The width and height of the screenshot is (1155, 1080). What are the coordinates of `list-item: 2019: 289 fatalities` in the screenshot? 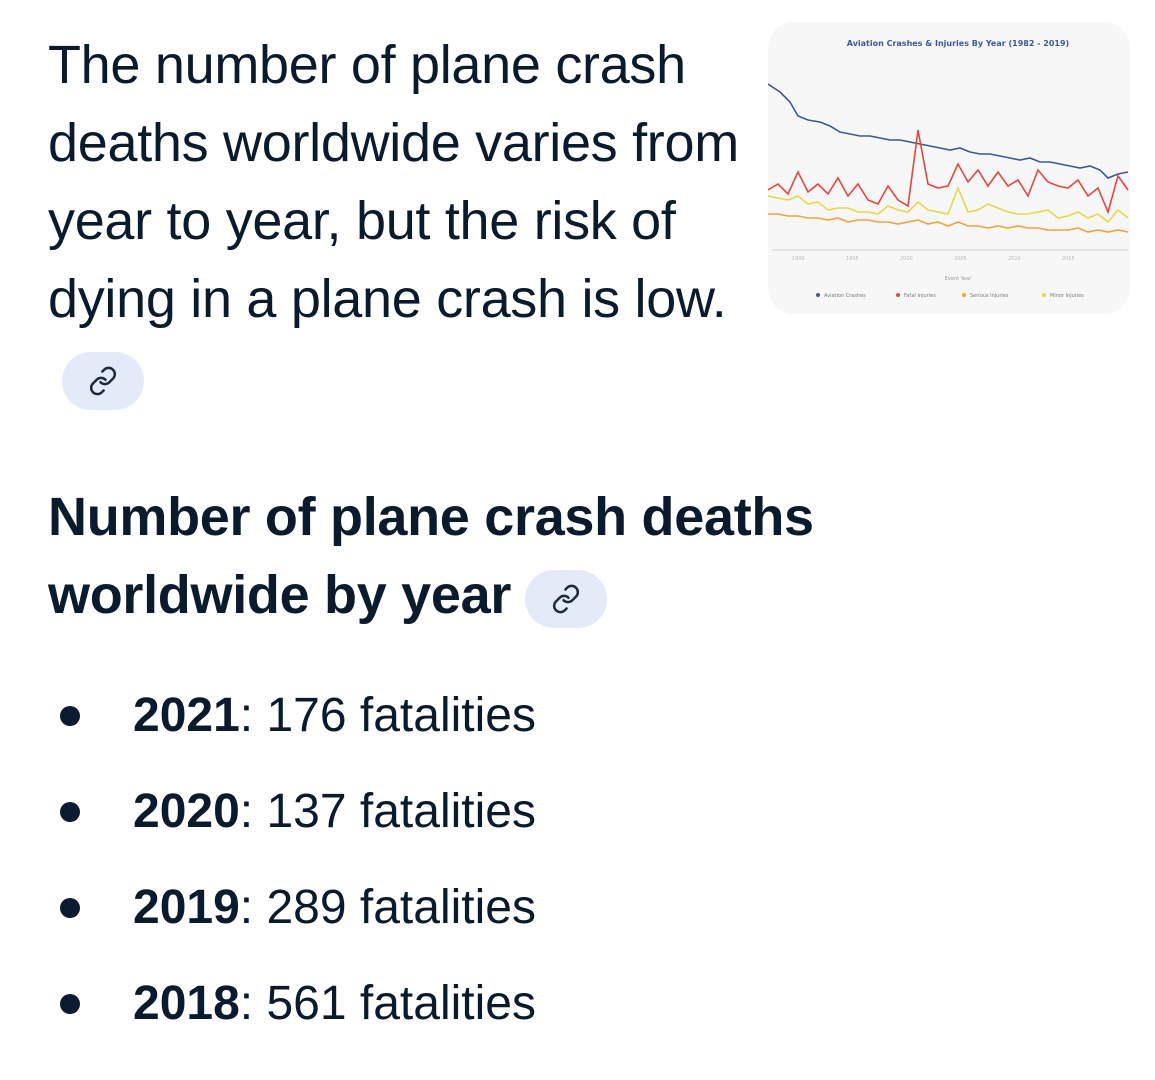 It's located at (268, 908).